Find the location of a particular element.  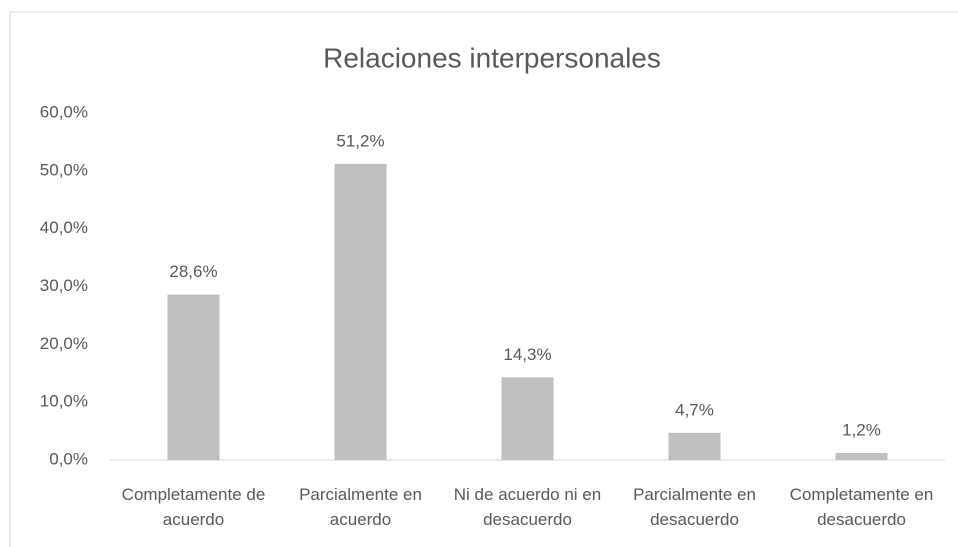

data-label: 1,2% is located at coordinates (861, 430).